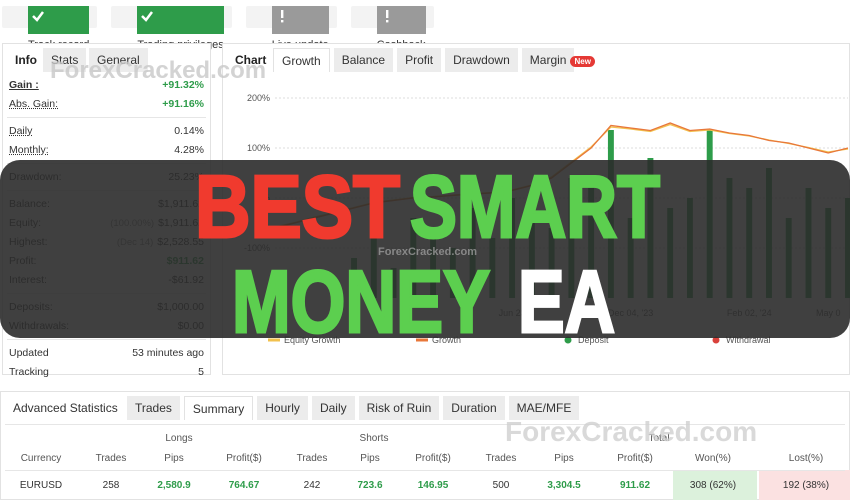  Describe the element at coordinates (635, 485) in the screenshot. I see `table-cell: 911.62` at that location.